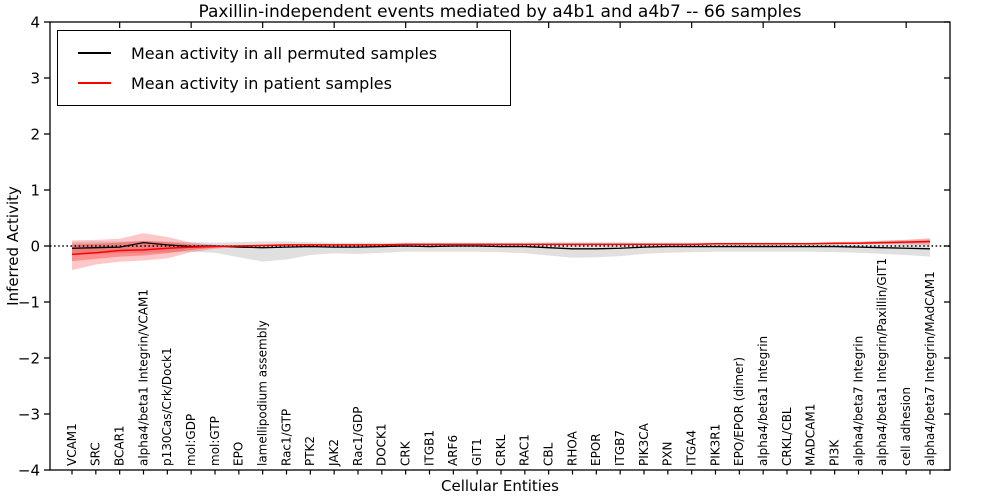 This screenshot has height=500, width=1000. Describe the element at coordinates (930, 368) in the screenshot. I see `x-tick-label: alpha4/beta7 Integrin/MAdCAM1` at that location.